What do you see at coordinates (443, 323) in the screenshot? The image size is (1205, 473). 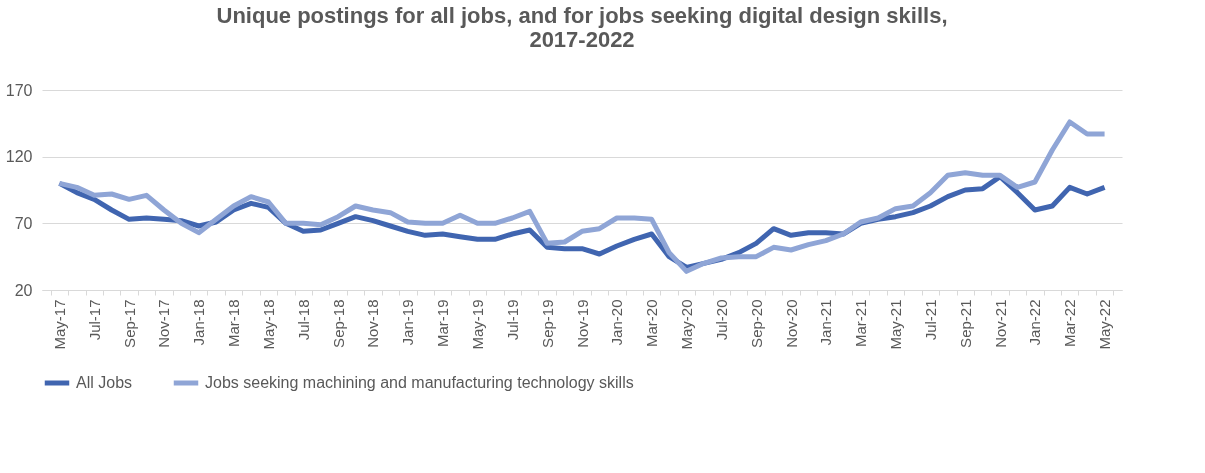 I see `x-tick-label: Mar-19` at bounding box center [443, 323].